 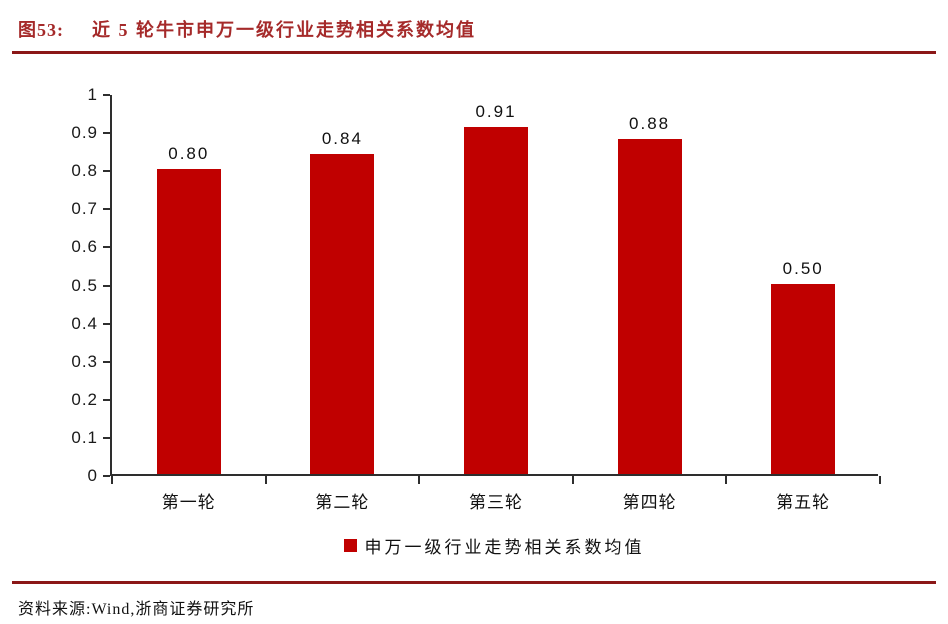 I want to click on bar-value-label: 0.80, so click(x=189, y=154).